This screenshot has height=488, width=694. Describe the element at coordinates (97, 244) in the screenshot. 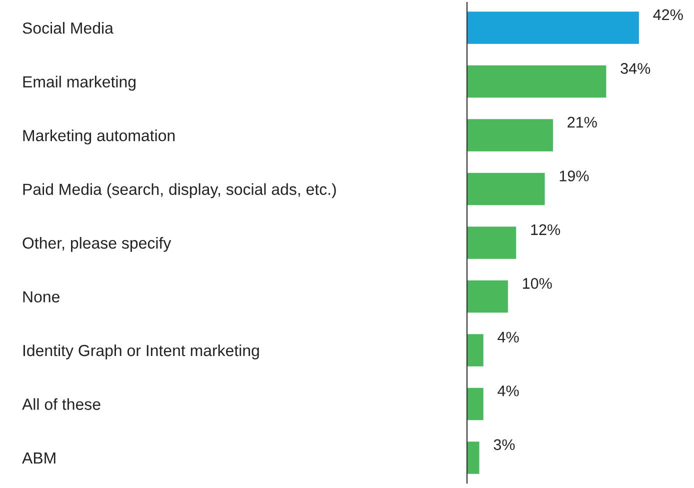

I see `y-tick-label: Other, please specify` at that location.